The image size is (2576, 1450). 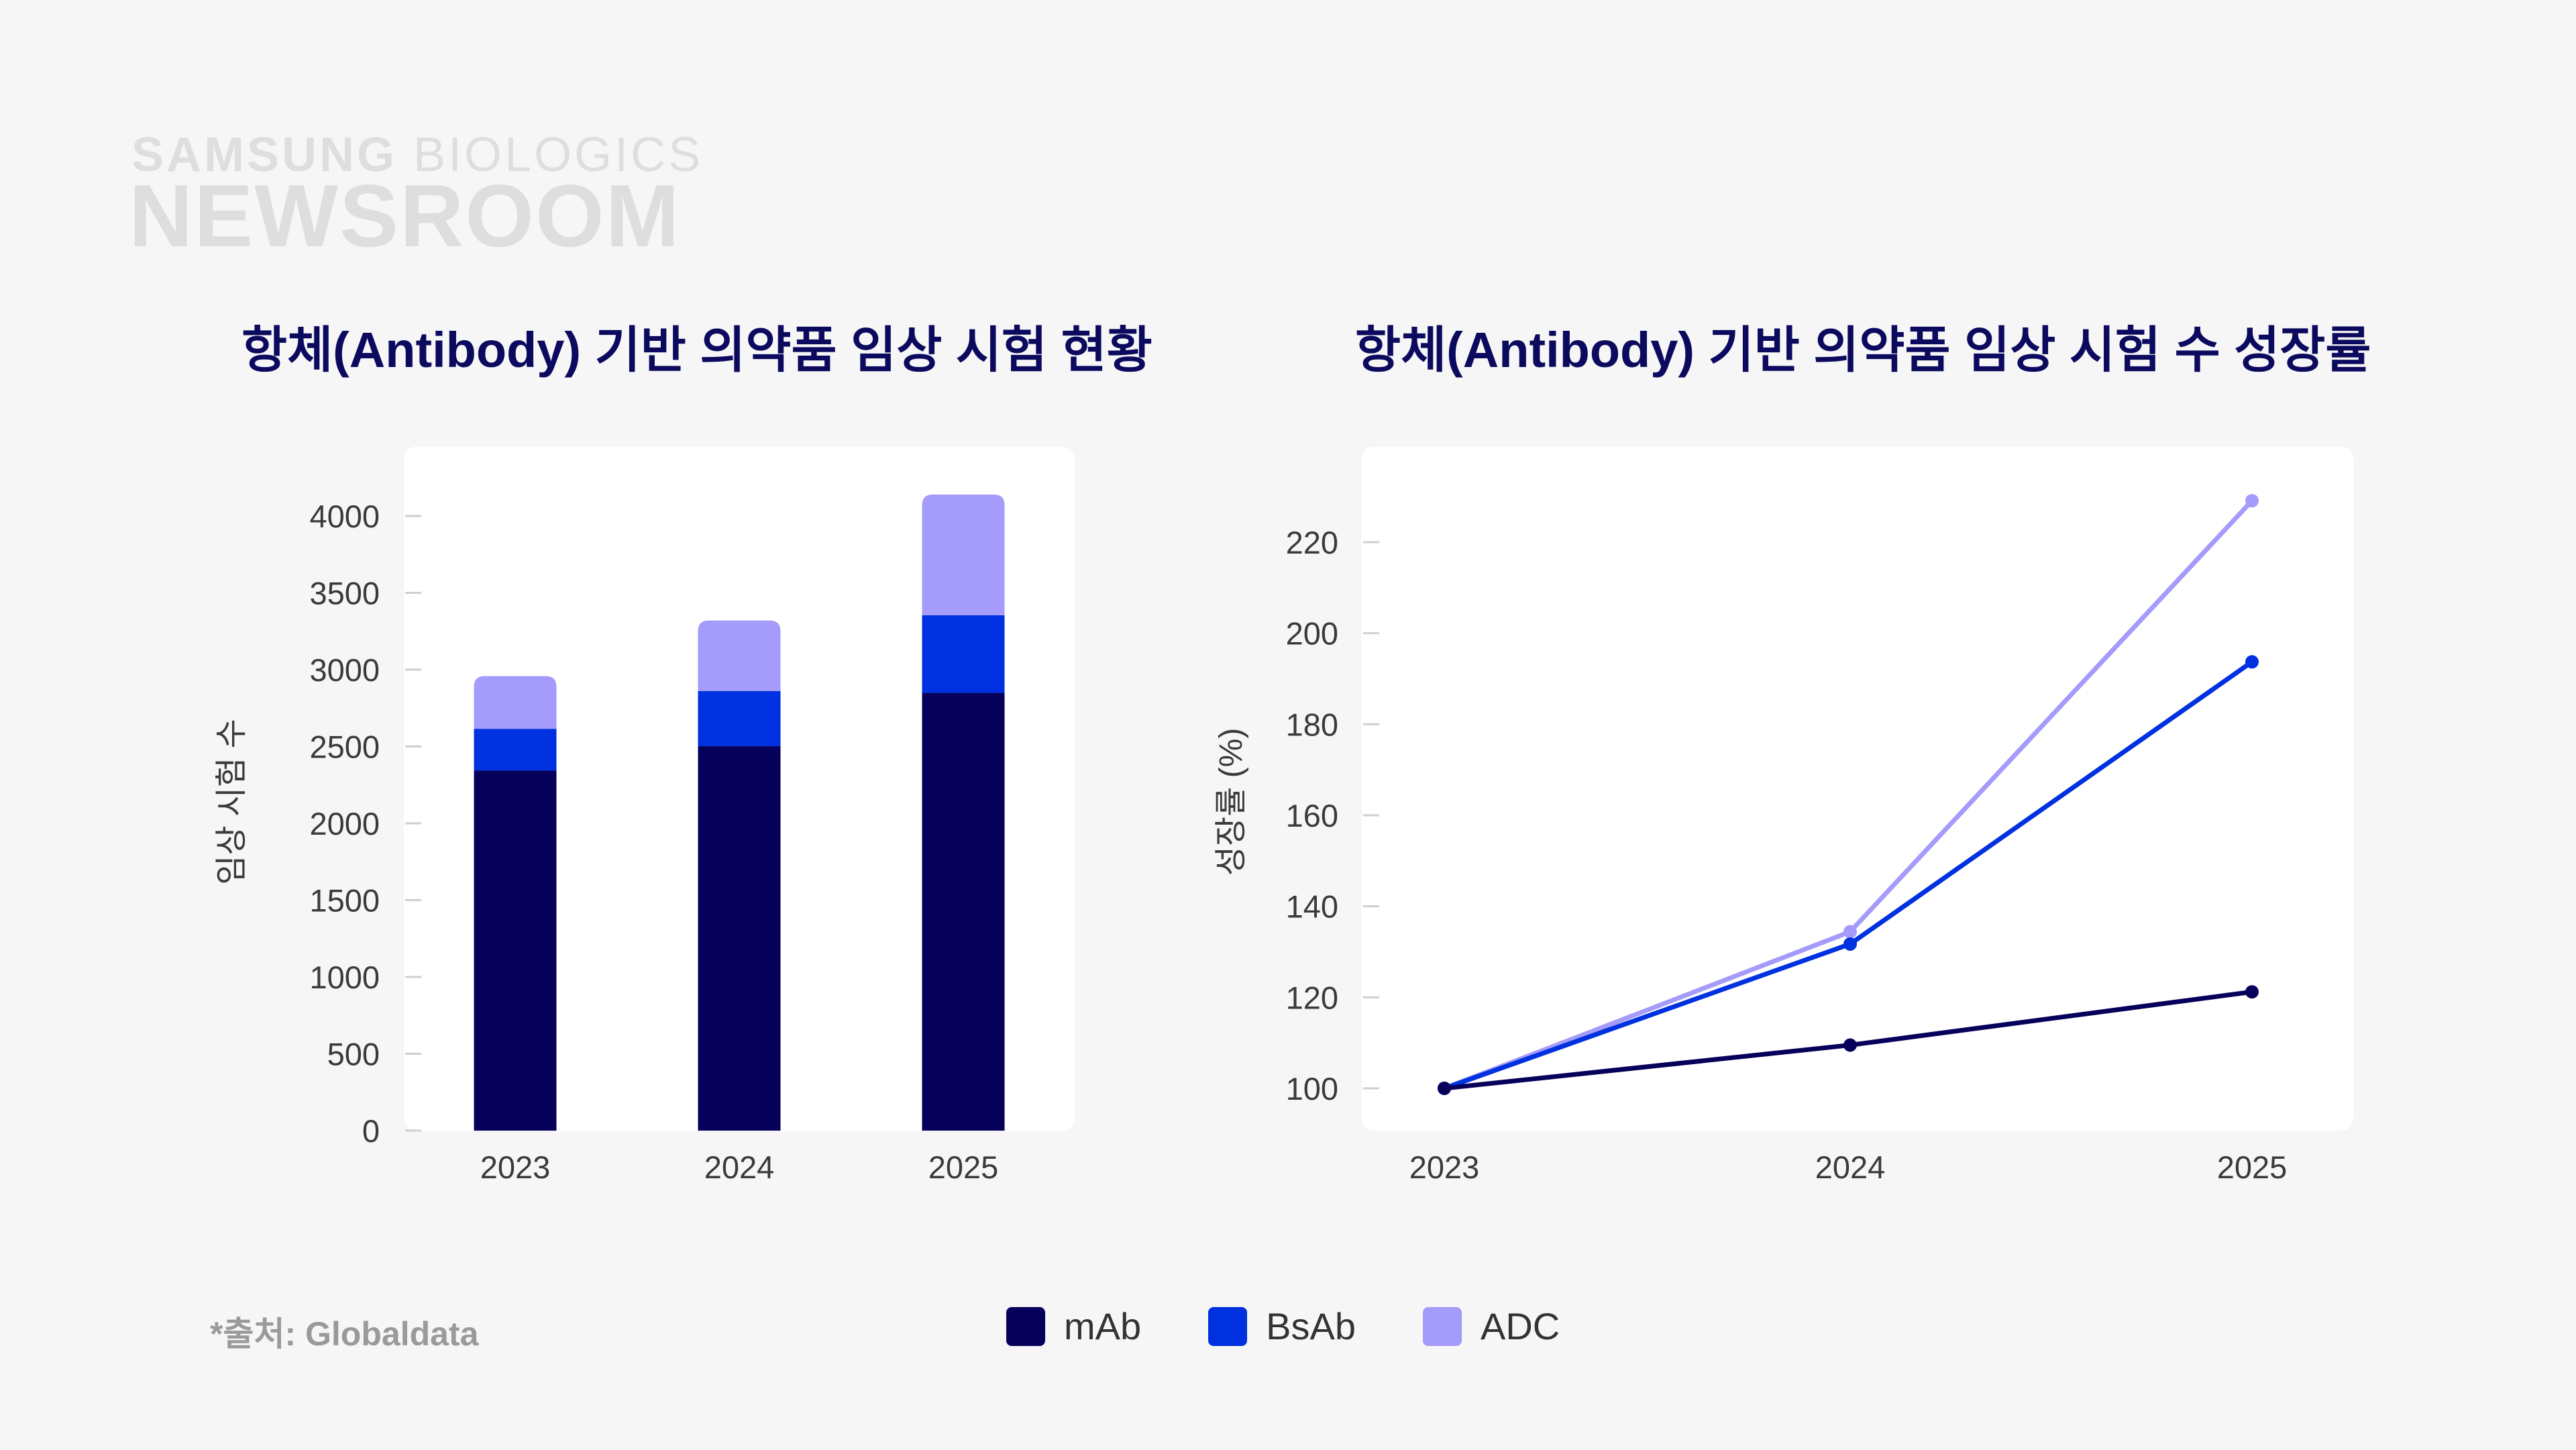 What do you see at coordinates (1312, 998) in the screenshot?
I see `line-y-tick-label: 120` at bounding box center [1312, 998].